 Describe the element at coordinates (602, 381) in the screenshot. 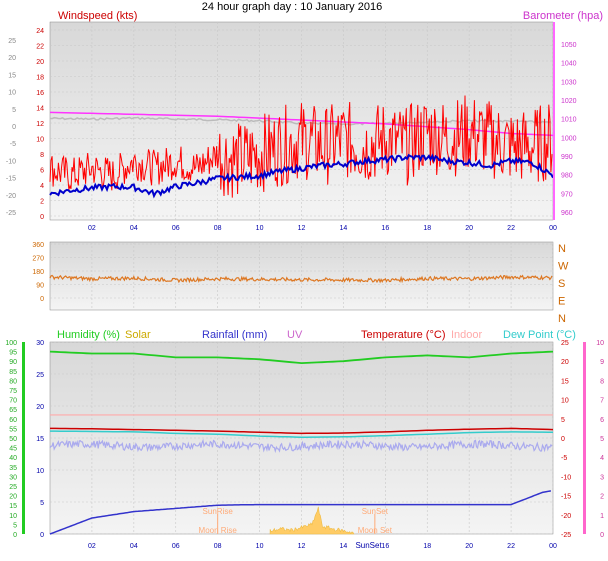

I see `uv-tick: 8` at that location.